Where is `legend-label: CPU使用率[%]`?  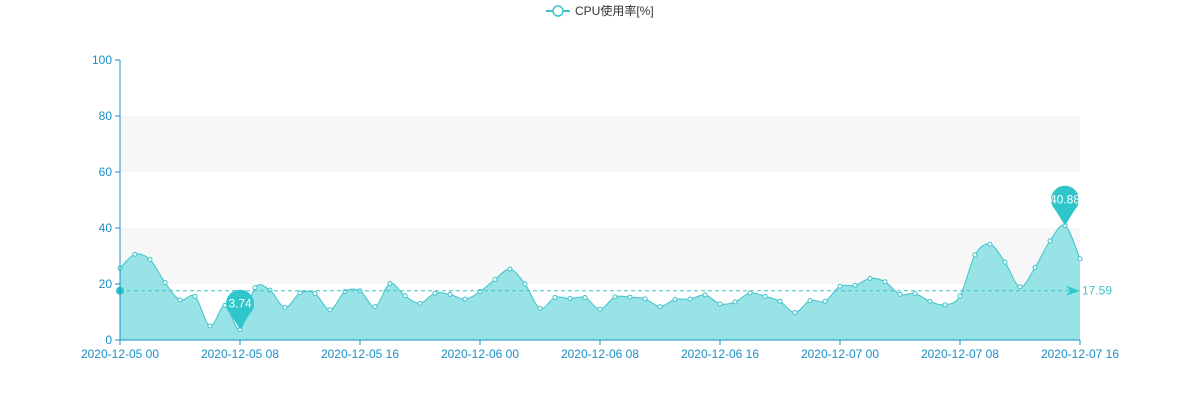
legend-label: CPU使用率[%] is located at coordinates (614, 10).